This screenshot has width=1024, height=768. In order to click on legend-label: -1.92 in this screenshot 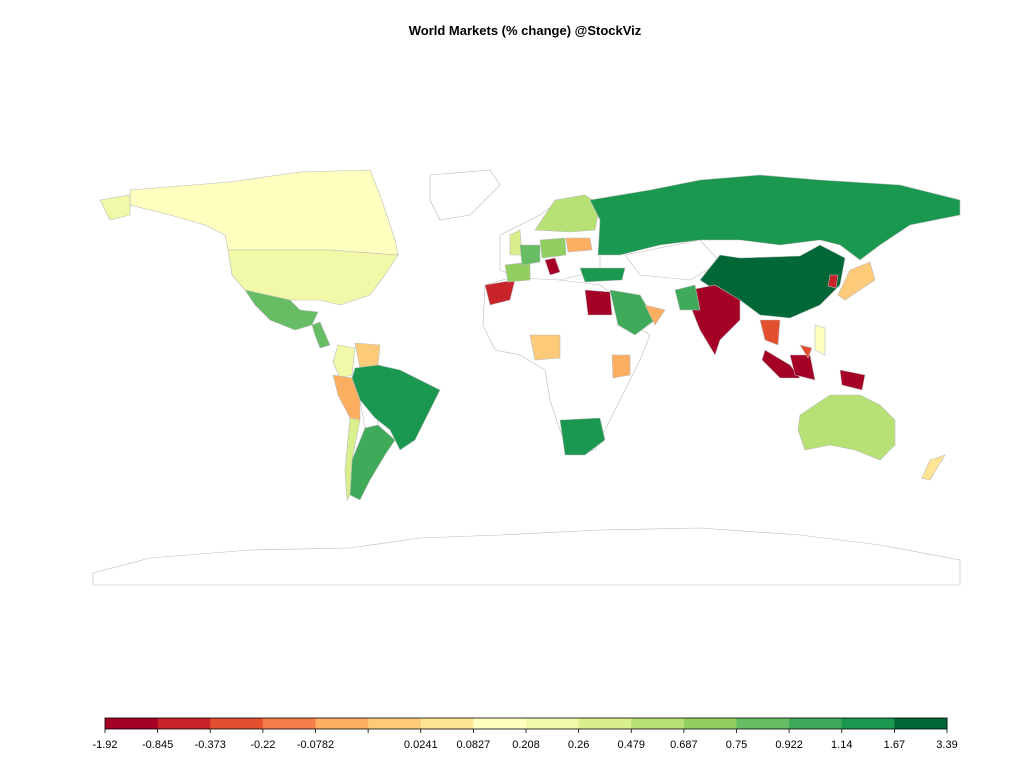, I will do `click(104, 745)`.